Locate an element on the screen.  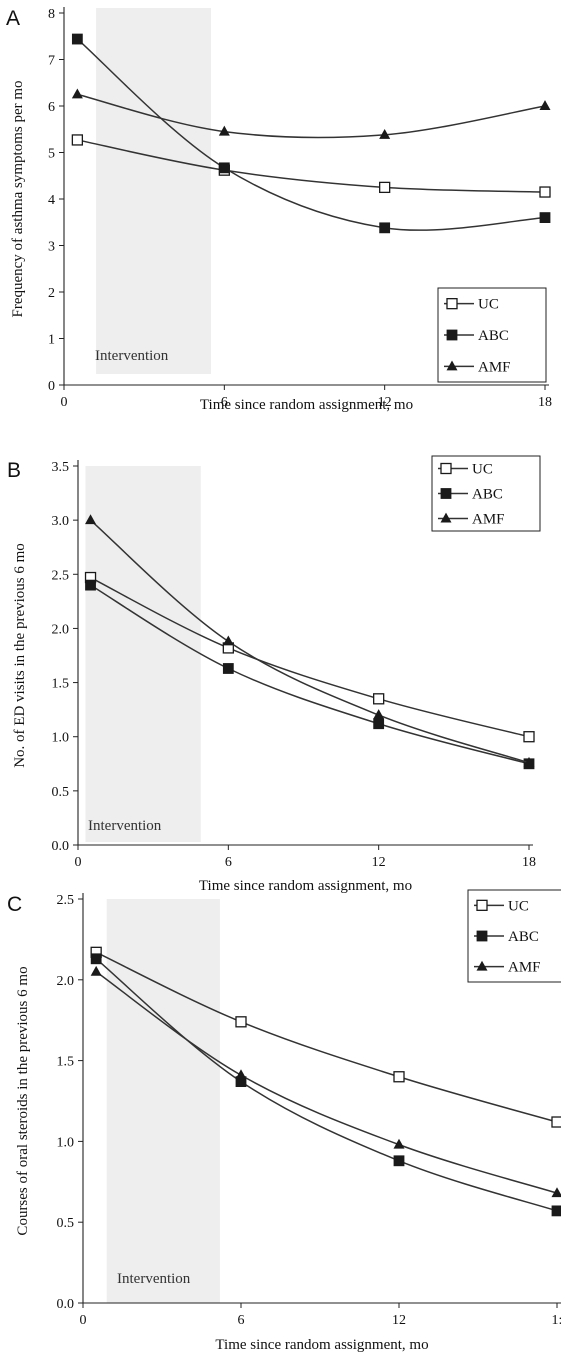
y-tick-label: 5 is located at coordinates (51, 154).